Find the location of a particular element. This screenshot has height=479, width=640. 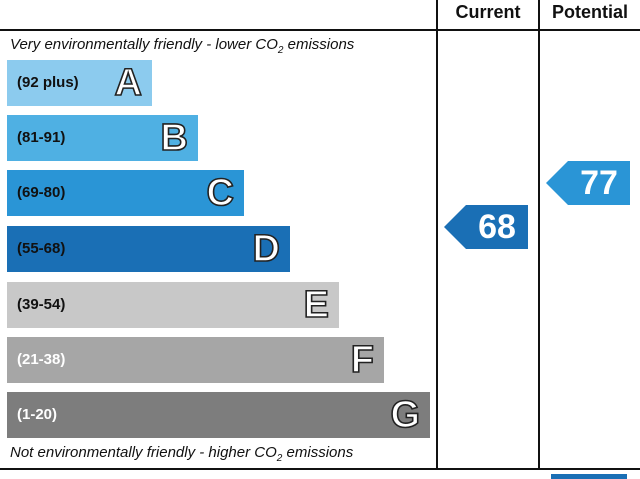

potential-rating-arrow: 77 is located at coordinates (588, 183).